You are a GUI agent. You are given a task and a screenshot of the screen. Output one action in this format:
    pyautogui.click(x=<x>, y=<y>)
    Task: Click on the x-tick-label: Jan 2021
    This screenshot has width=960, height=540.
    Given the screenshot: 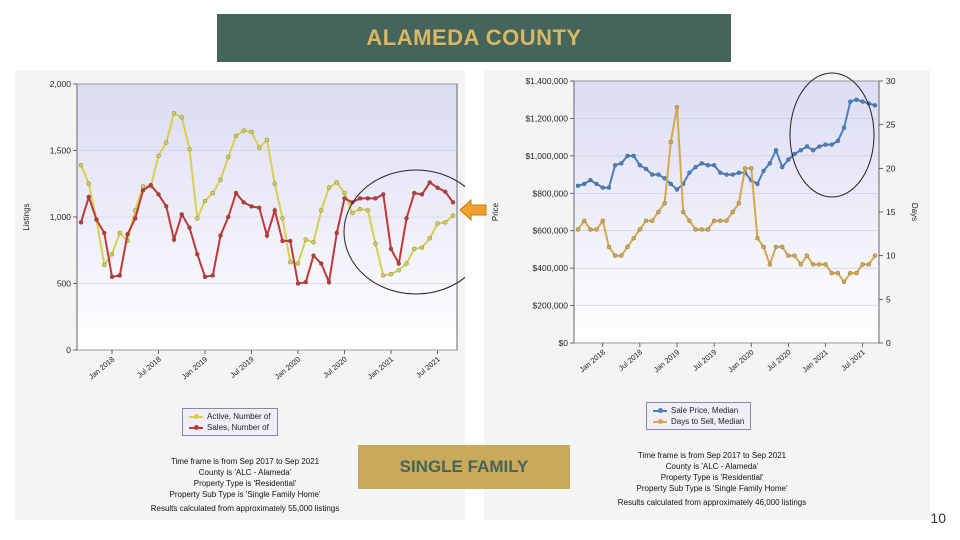 What is the action you would take?
    pyautogui.click(x=814, y=361)
    